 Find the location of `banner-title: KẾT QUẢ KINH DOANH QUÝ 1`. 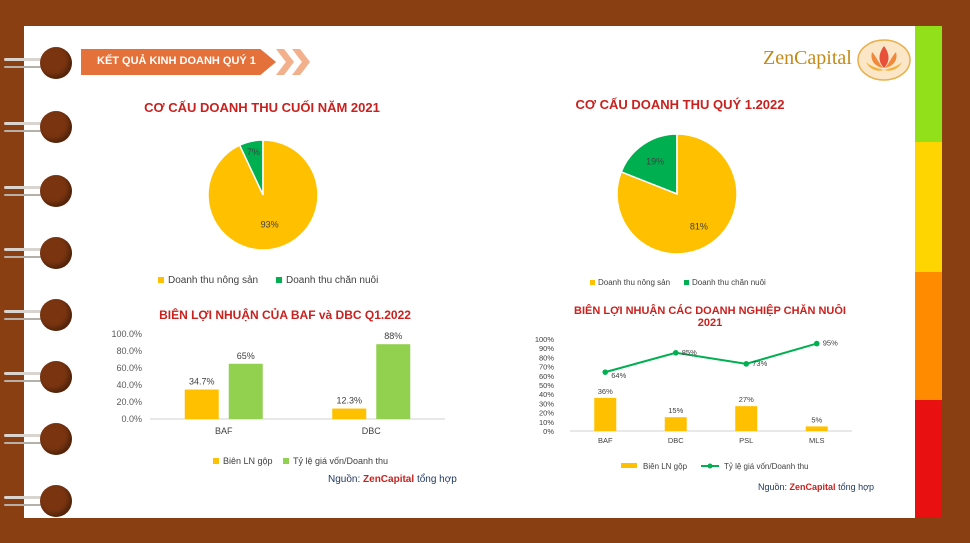

banner-title: KẾT QUẢ KINH DOANH QUÝ 1 is located at coordinates (176, 61).